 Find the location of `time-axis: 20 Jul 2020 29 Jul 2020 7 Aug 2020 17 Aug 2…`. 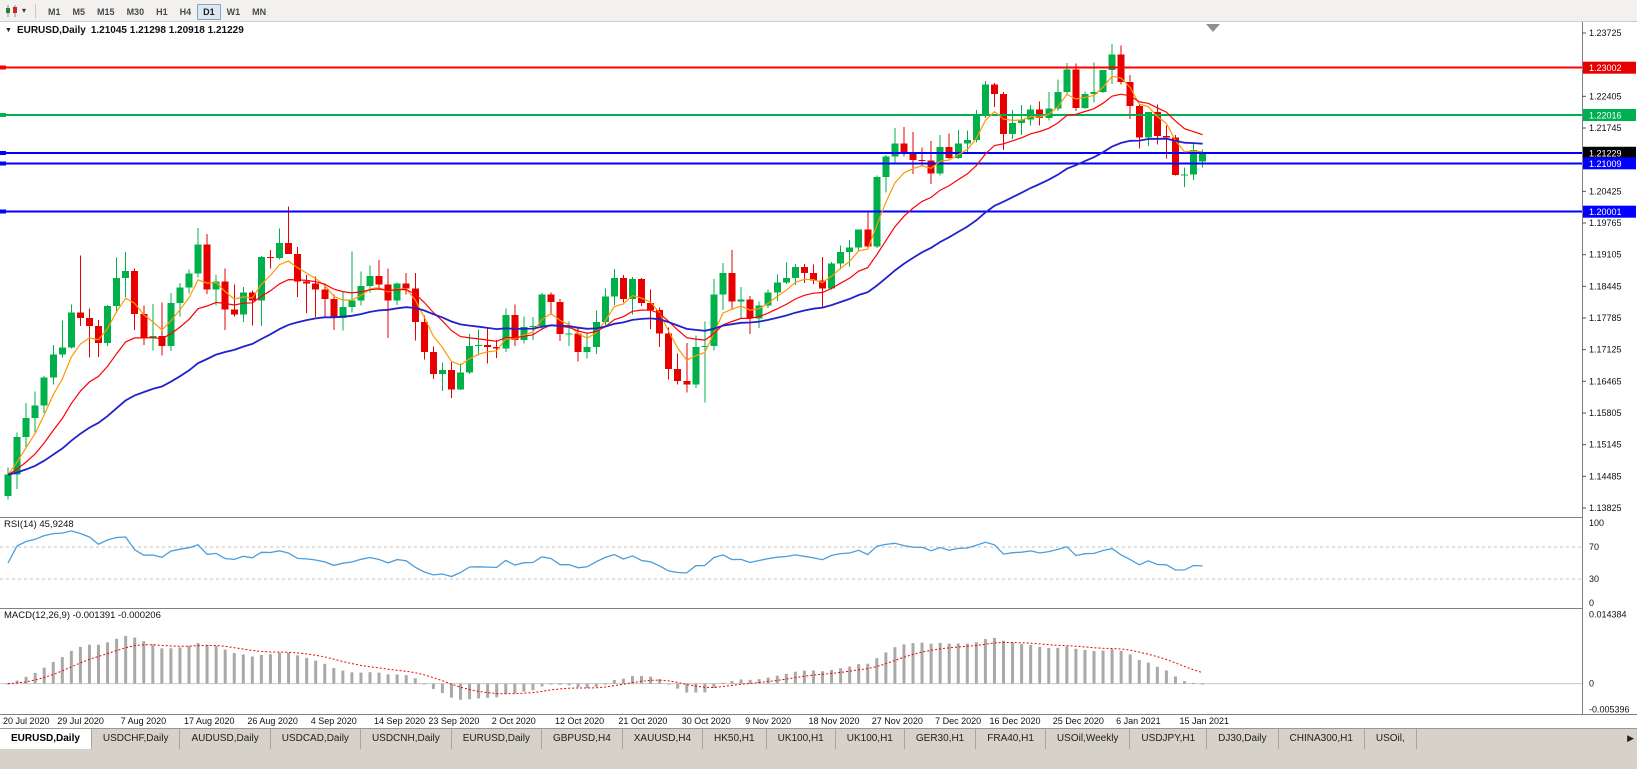

time-axis: 20 Jul 2020 29 Jul 2020 7 Aug 2020 17 Aug 2… is located at coordinates (818, 721).